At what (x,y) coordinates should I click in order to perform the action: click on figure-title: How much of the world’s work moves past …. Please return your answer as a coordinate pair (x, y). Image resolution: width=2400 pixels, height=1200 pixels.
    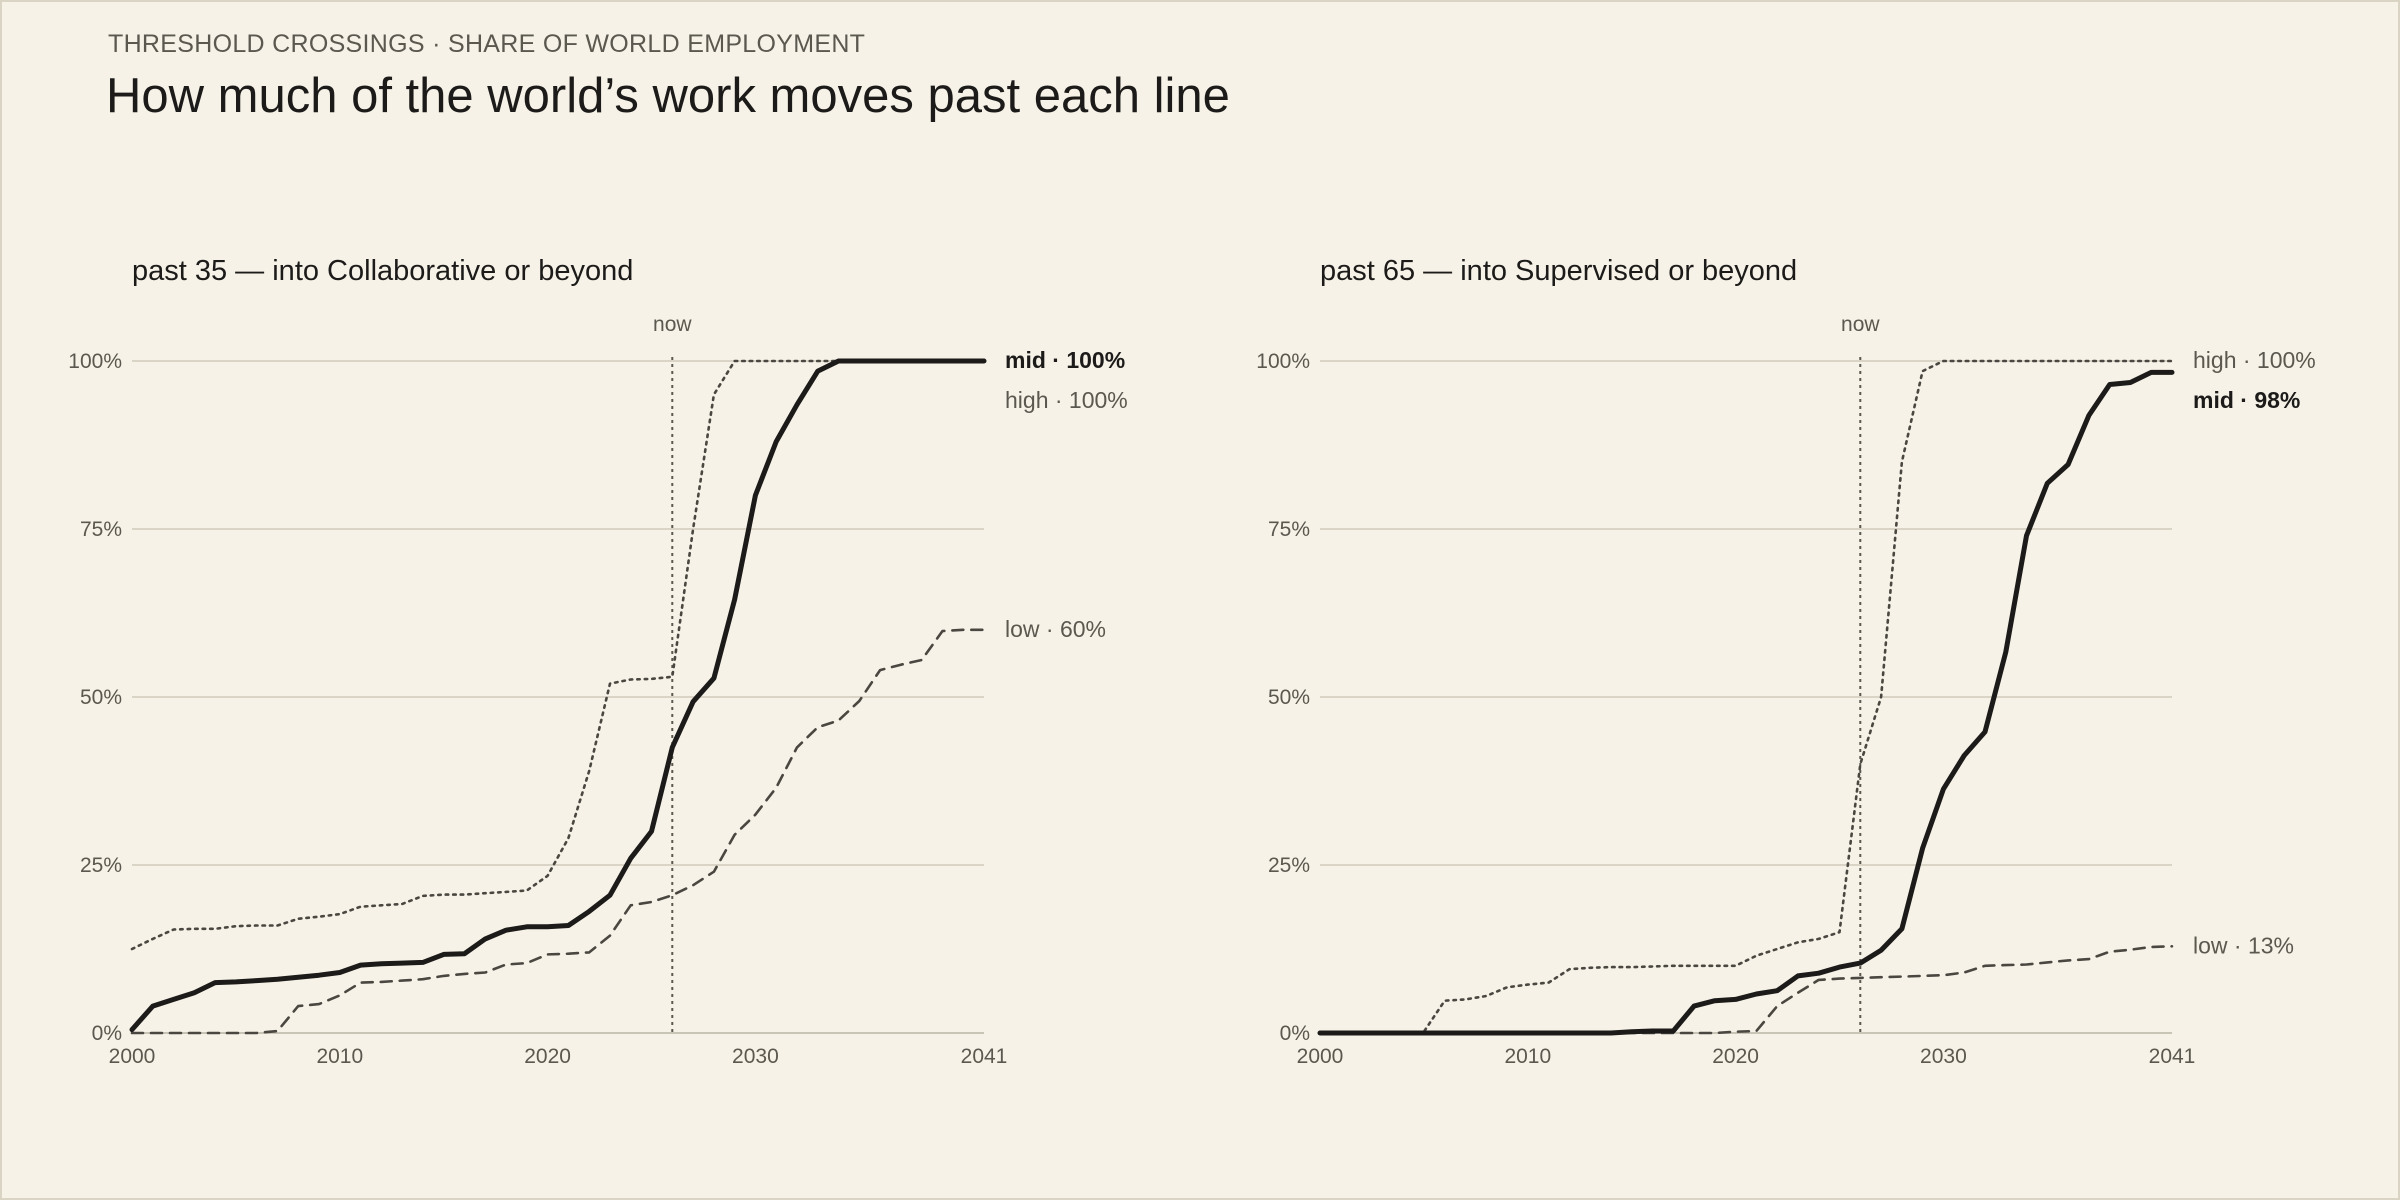
    Looking at the image, I should click on (668, 96).